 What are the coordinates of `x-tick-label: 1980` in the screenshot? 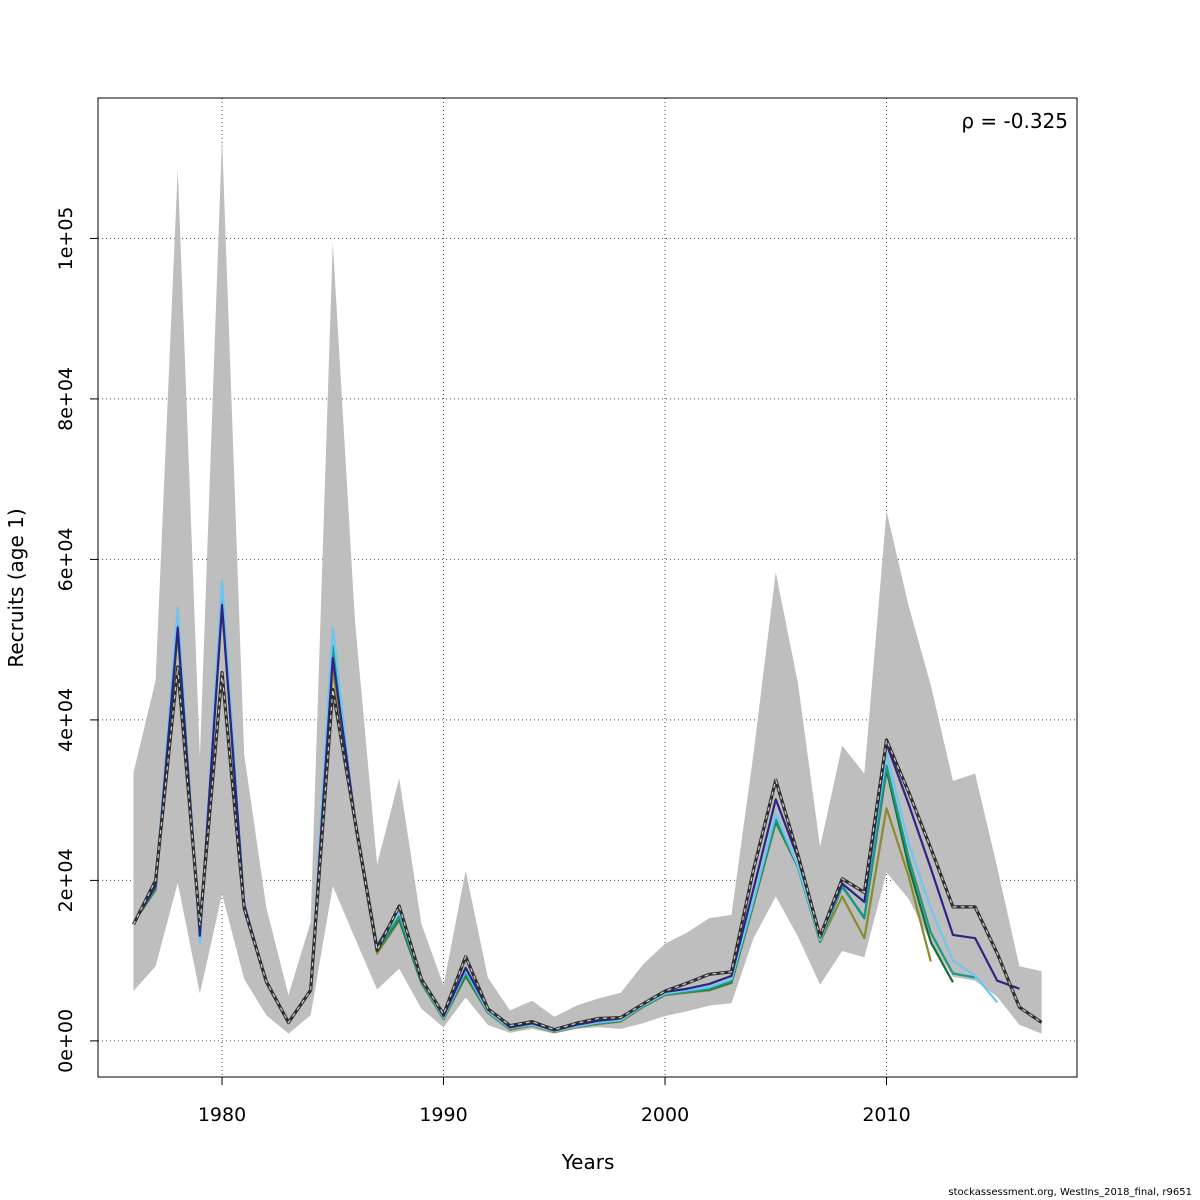 It's located at (222, 1115).